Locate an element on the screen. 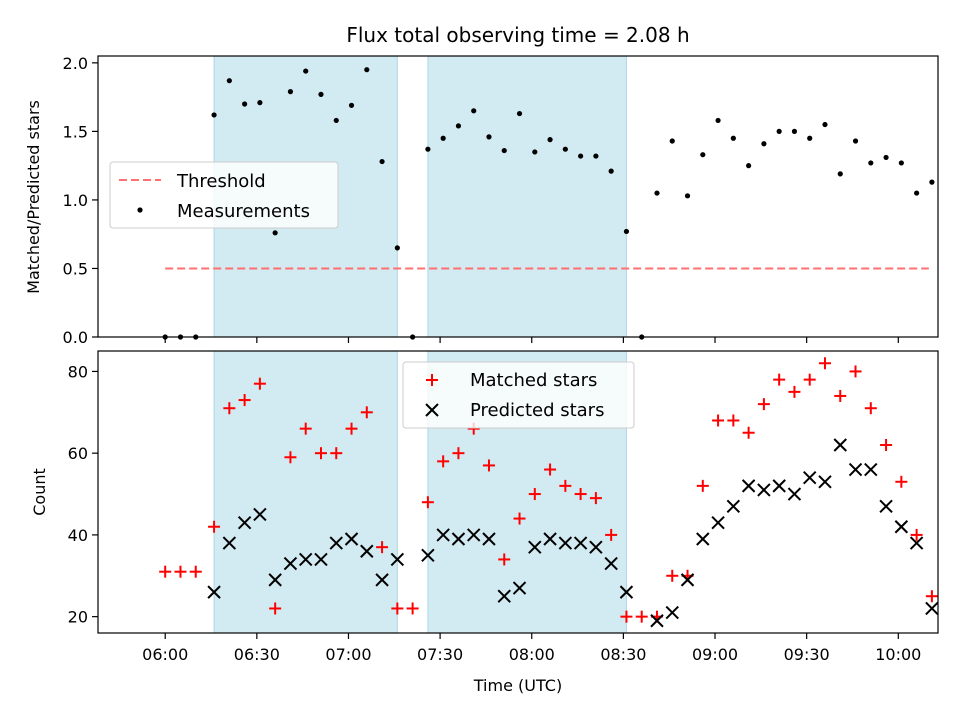 The height and width of the screenshot is (720, 960). x-tick-label: 09:00 is located at coordinates (715, 654).